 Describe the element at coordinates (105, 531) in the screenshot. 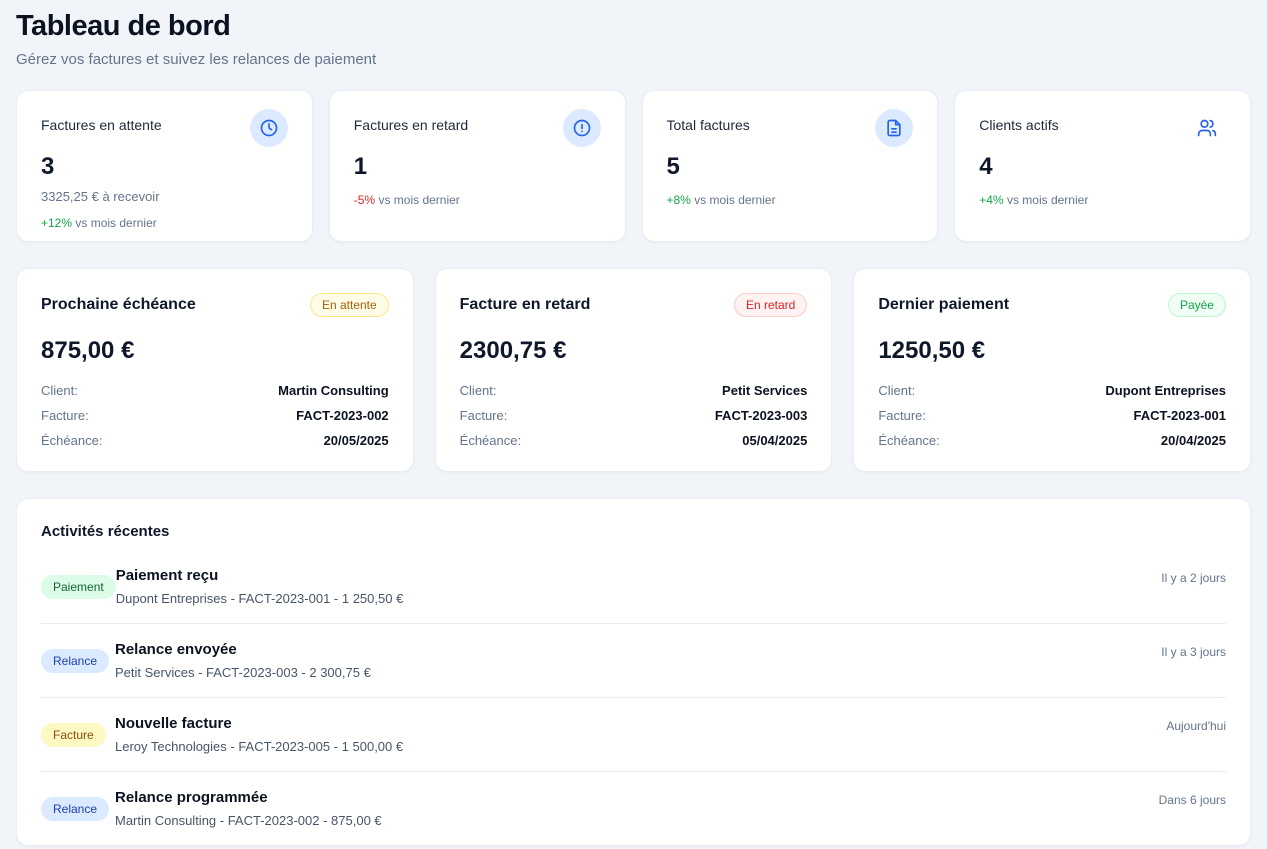

I see `activities-title: Activités récentes` at that location.